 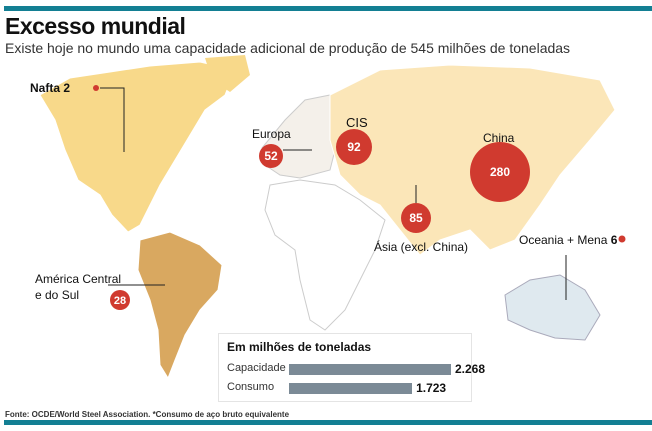 I want to click on greenland, so click(x=227, y=73).